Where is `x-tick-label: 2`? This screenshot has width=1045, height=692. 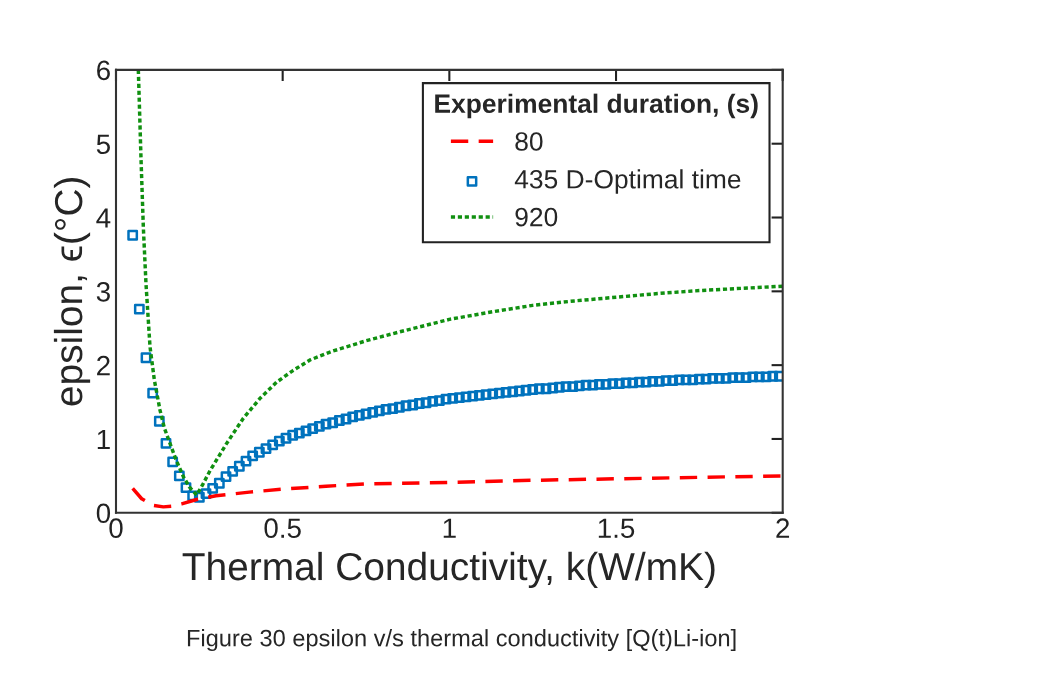
x-tick-label: 2 is located at coordinates (783, 528).